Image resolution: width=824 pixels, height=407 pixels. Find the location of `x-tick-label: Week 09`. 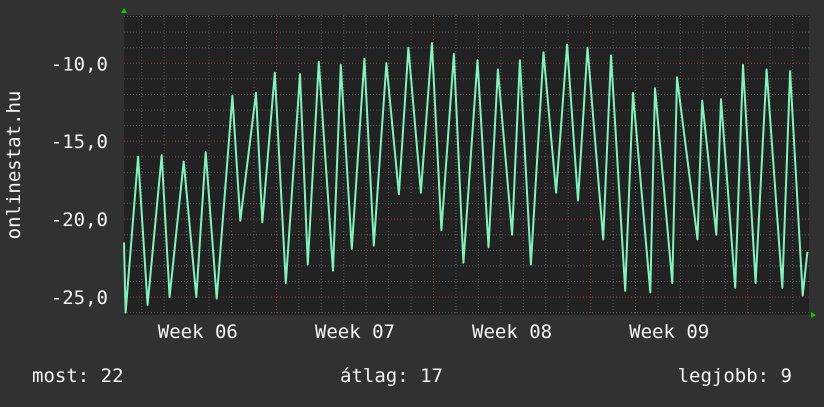

x-tick-label: Week 09 is located at coordinates (669, 332).